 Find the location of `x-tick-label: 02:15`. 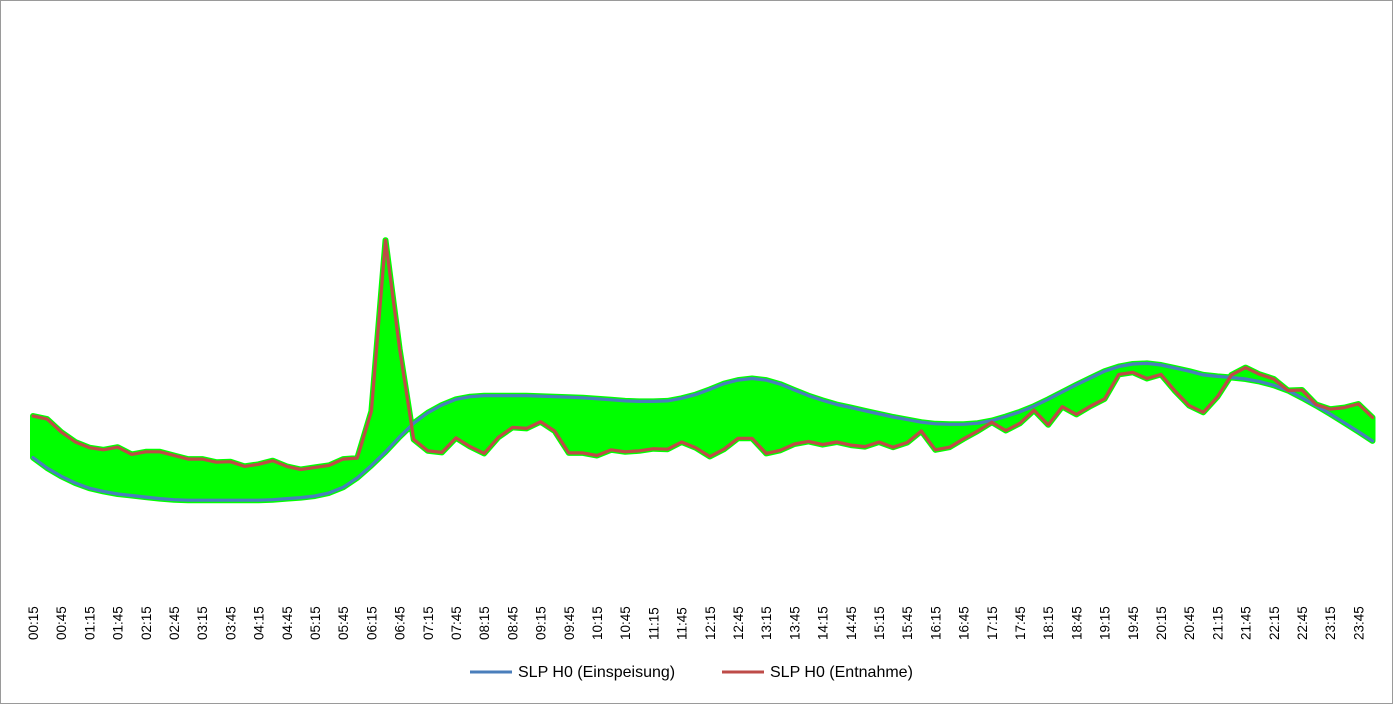

x-tick-label: 02:15 is located at coordinates (146, 623).